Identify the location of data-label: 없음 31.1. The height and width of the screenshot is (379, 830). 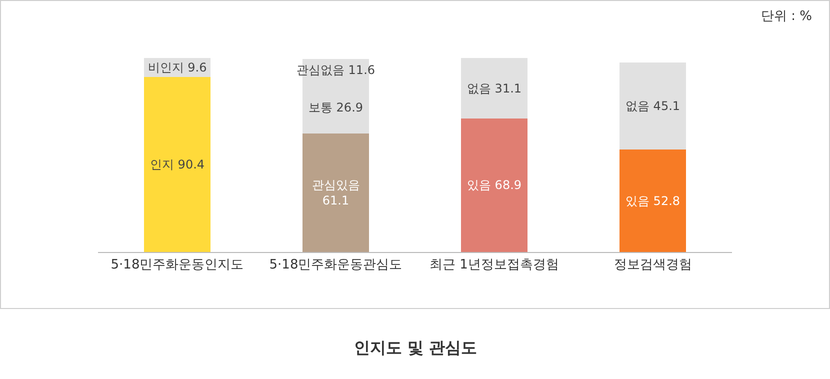
(494, 88).